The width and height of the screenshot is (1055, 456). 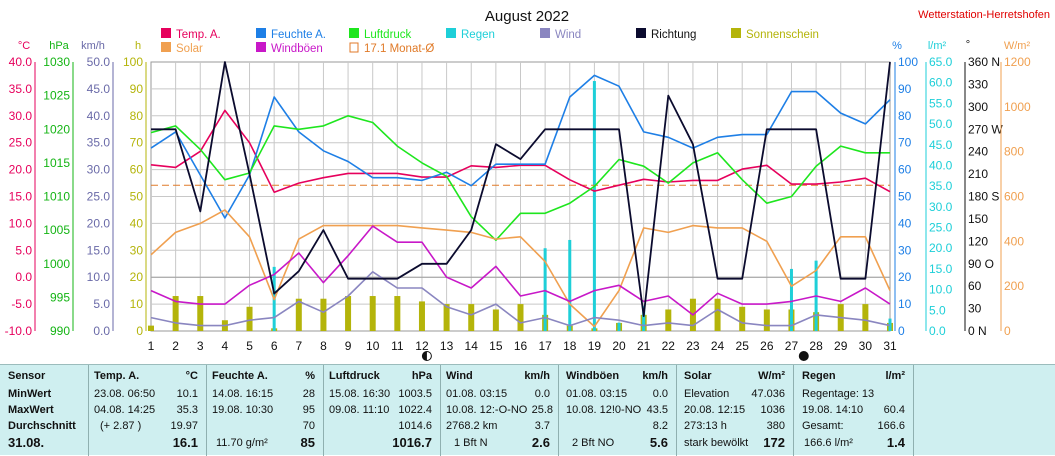 I want to click on max-time: 09.08. 11:10, so click(x=359, y=410).